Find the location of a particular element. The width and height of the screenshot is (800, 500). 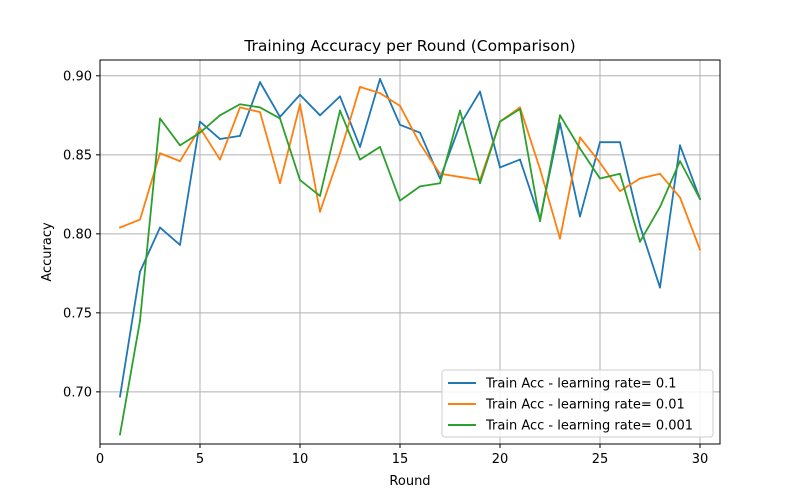

x-tick-label: 5 is located at coordinates (200, 459).